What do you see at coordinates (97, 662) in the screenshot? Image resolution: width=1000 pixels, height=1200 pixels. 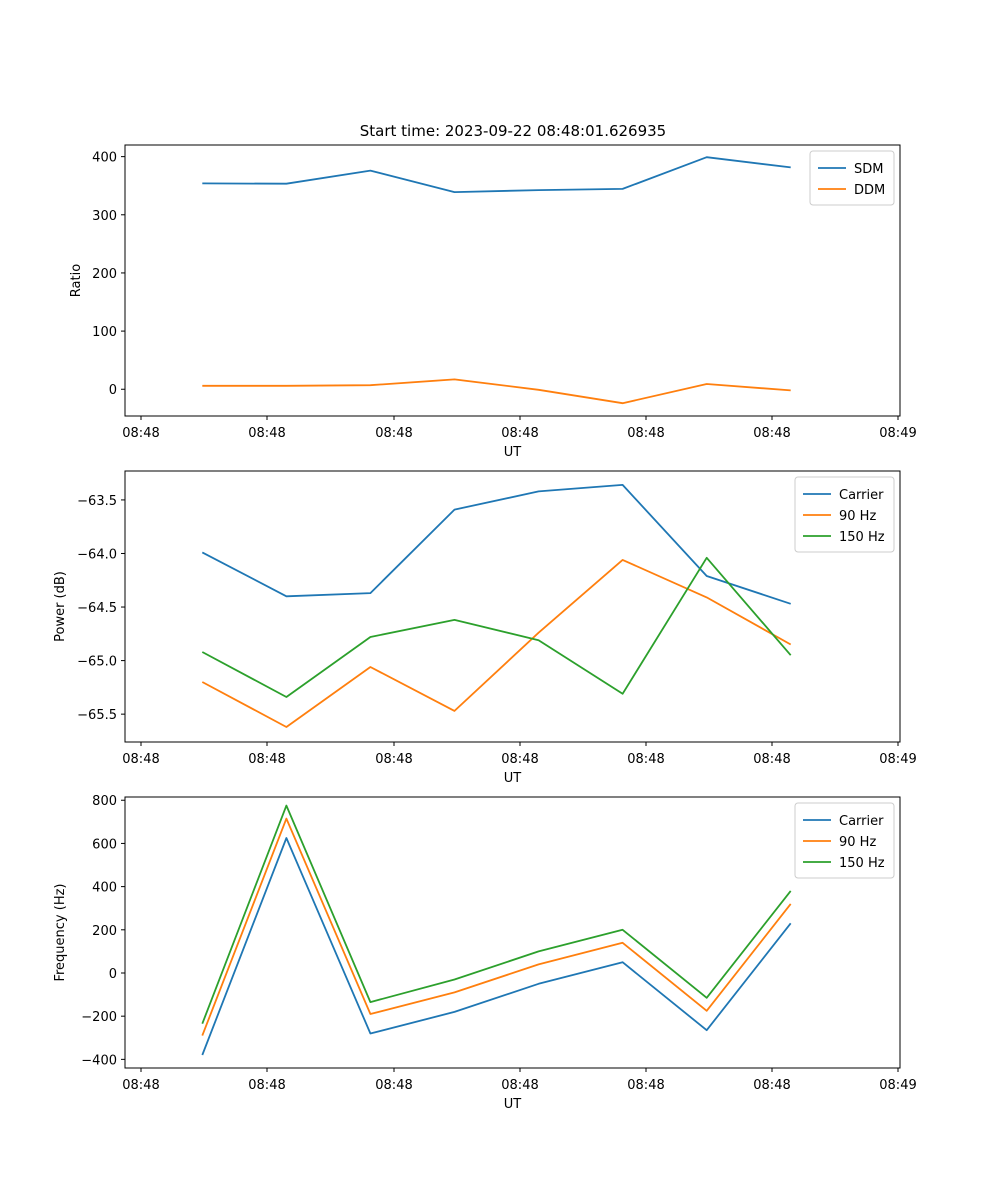 I see `y-tick-label: −65.0` at bounding box center [97, 662].